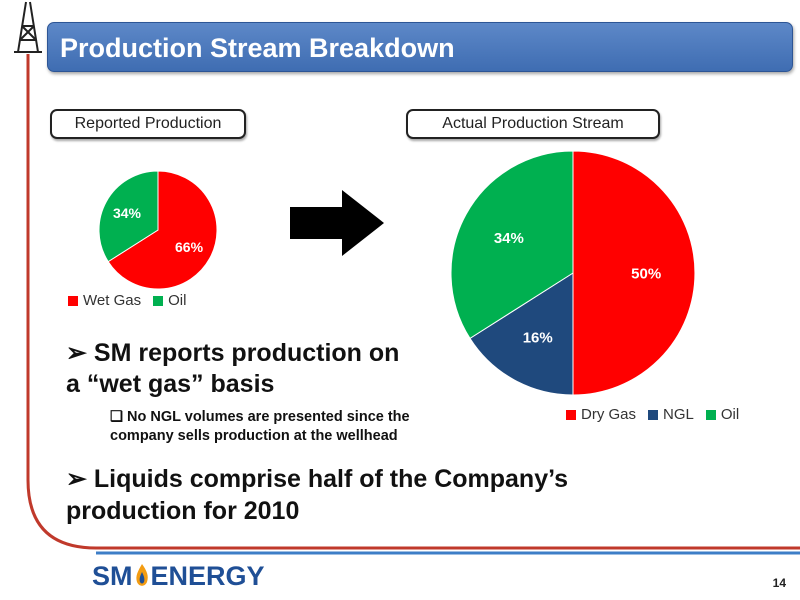  What do you see at coordinates (260, 417) in the screenshot?
I see `sub-bullet-line-1: ❏ No NGL volumes are presented since the` at bounding box center [260, 417].